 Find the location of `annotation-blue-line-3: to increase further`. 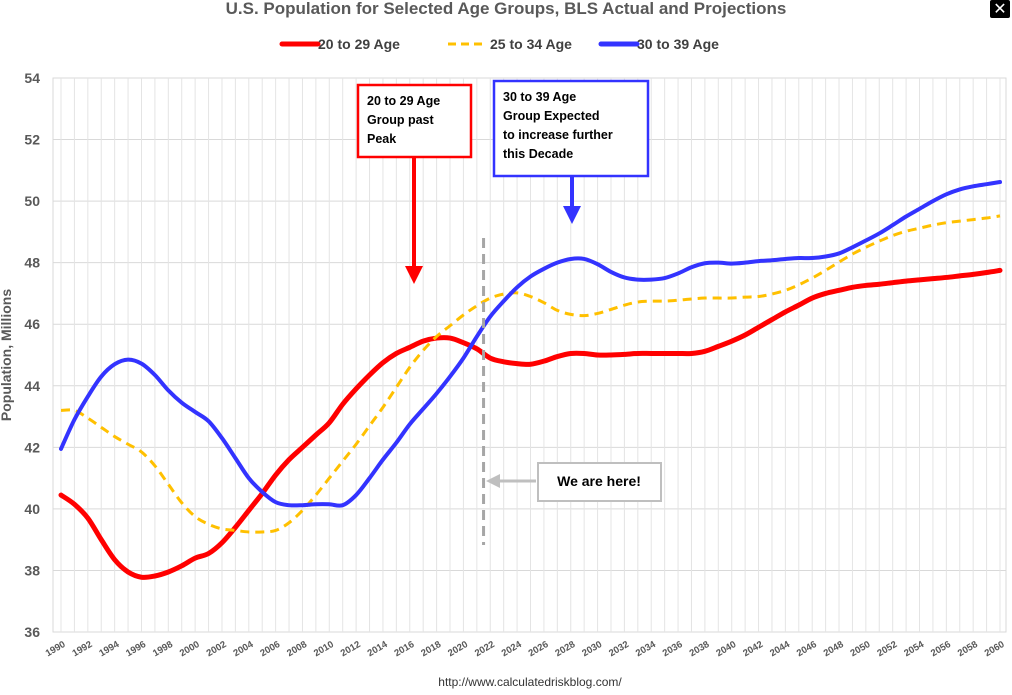

annotation-blue-line-3: to increase further is located at coordinates (558, 135).